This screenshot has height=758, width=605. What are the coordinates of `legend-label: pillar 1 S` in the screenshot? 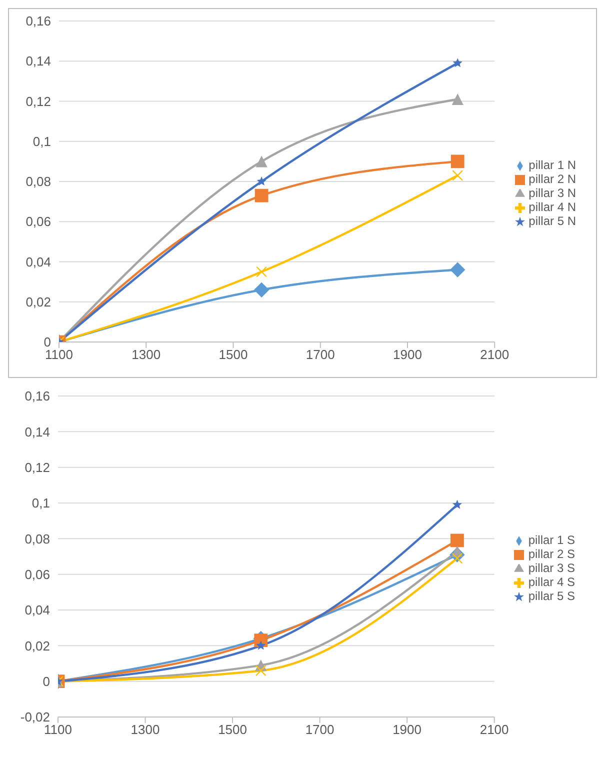 It's located at (551, 540).